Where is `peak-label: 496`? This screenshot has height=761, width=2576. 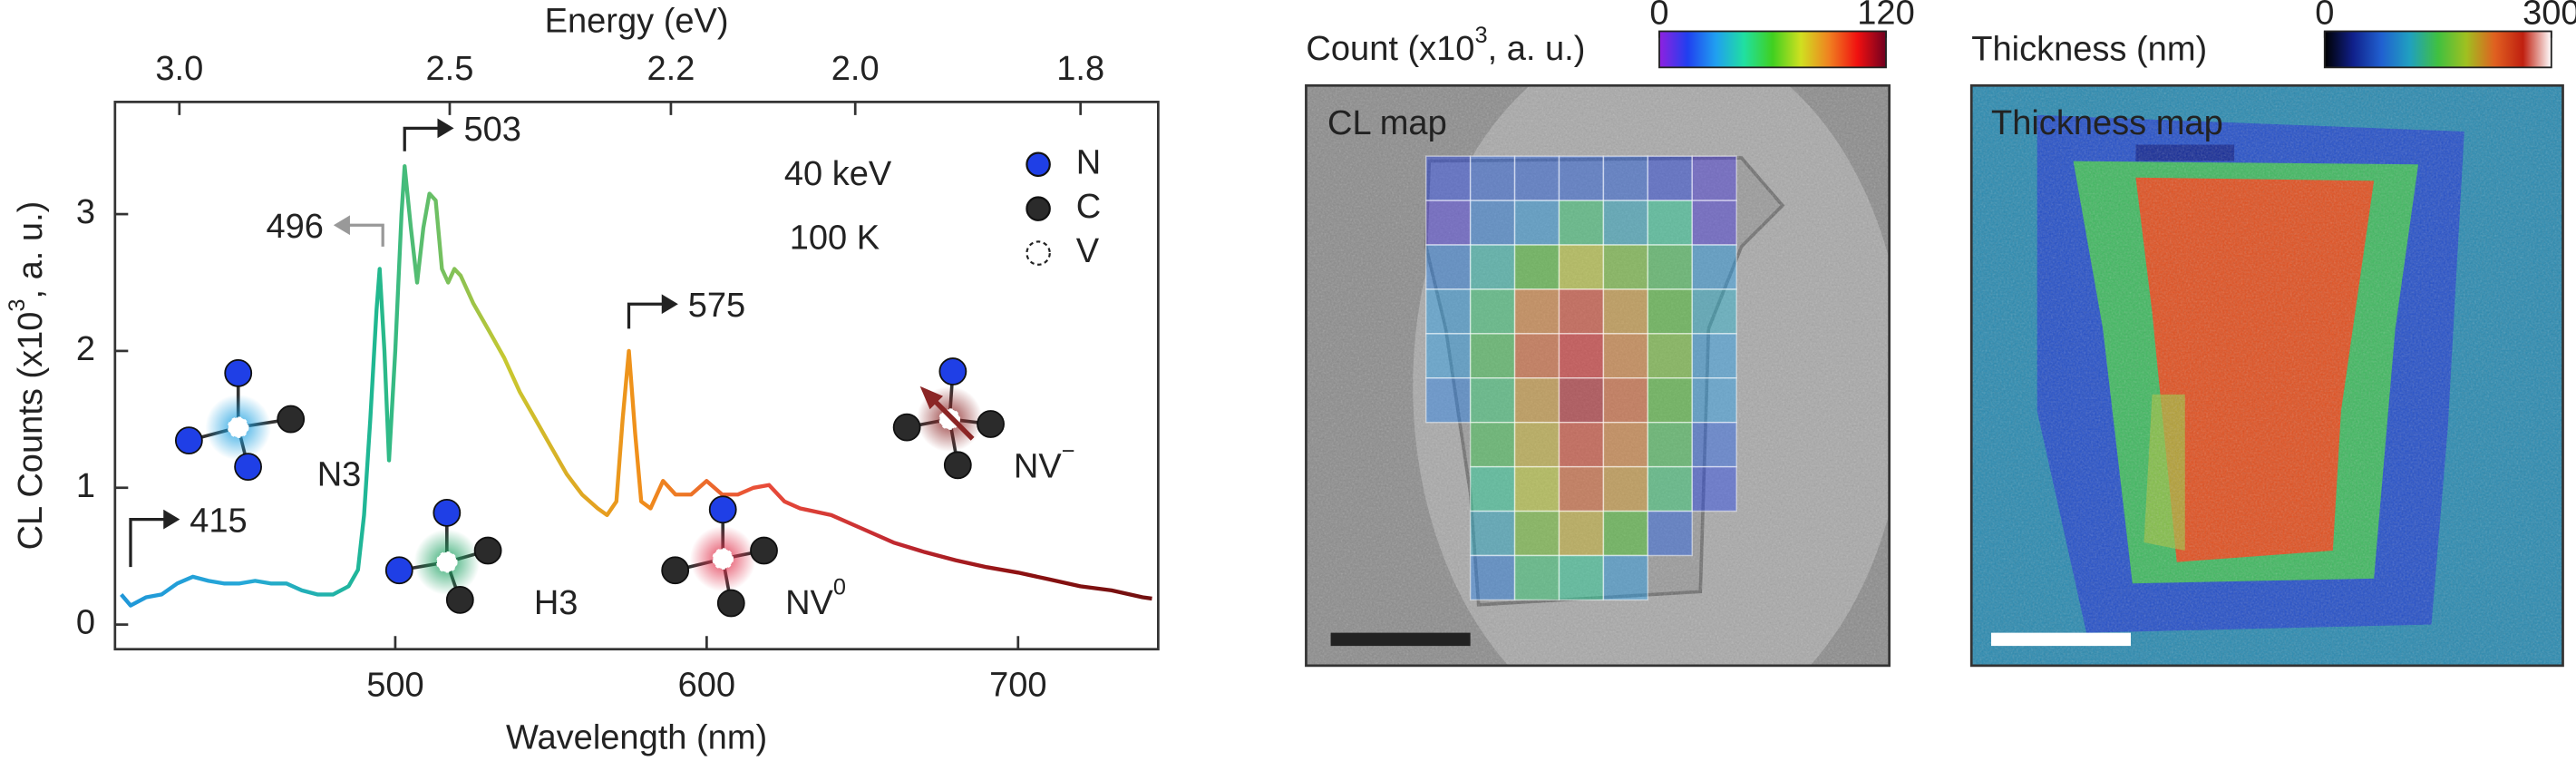 peak-label: 496 is located at coordinates (294, 227).